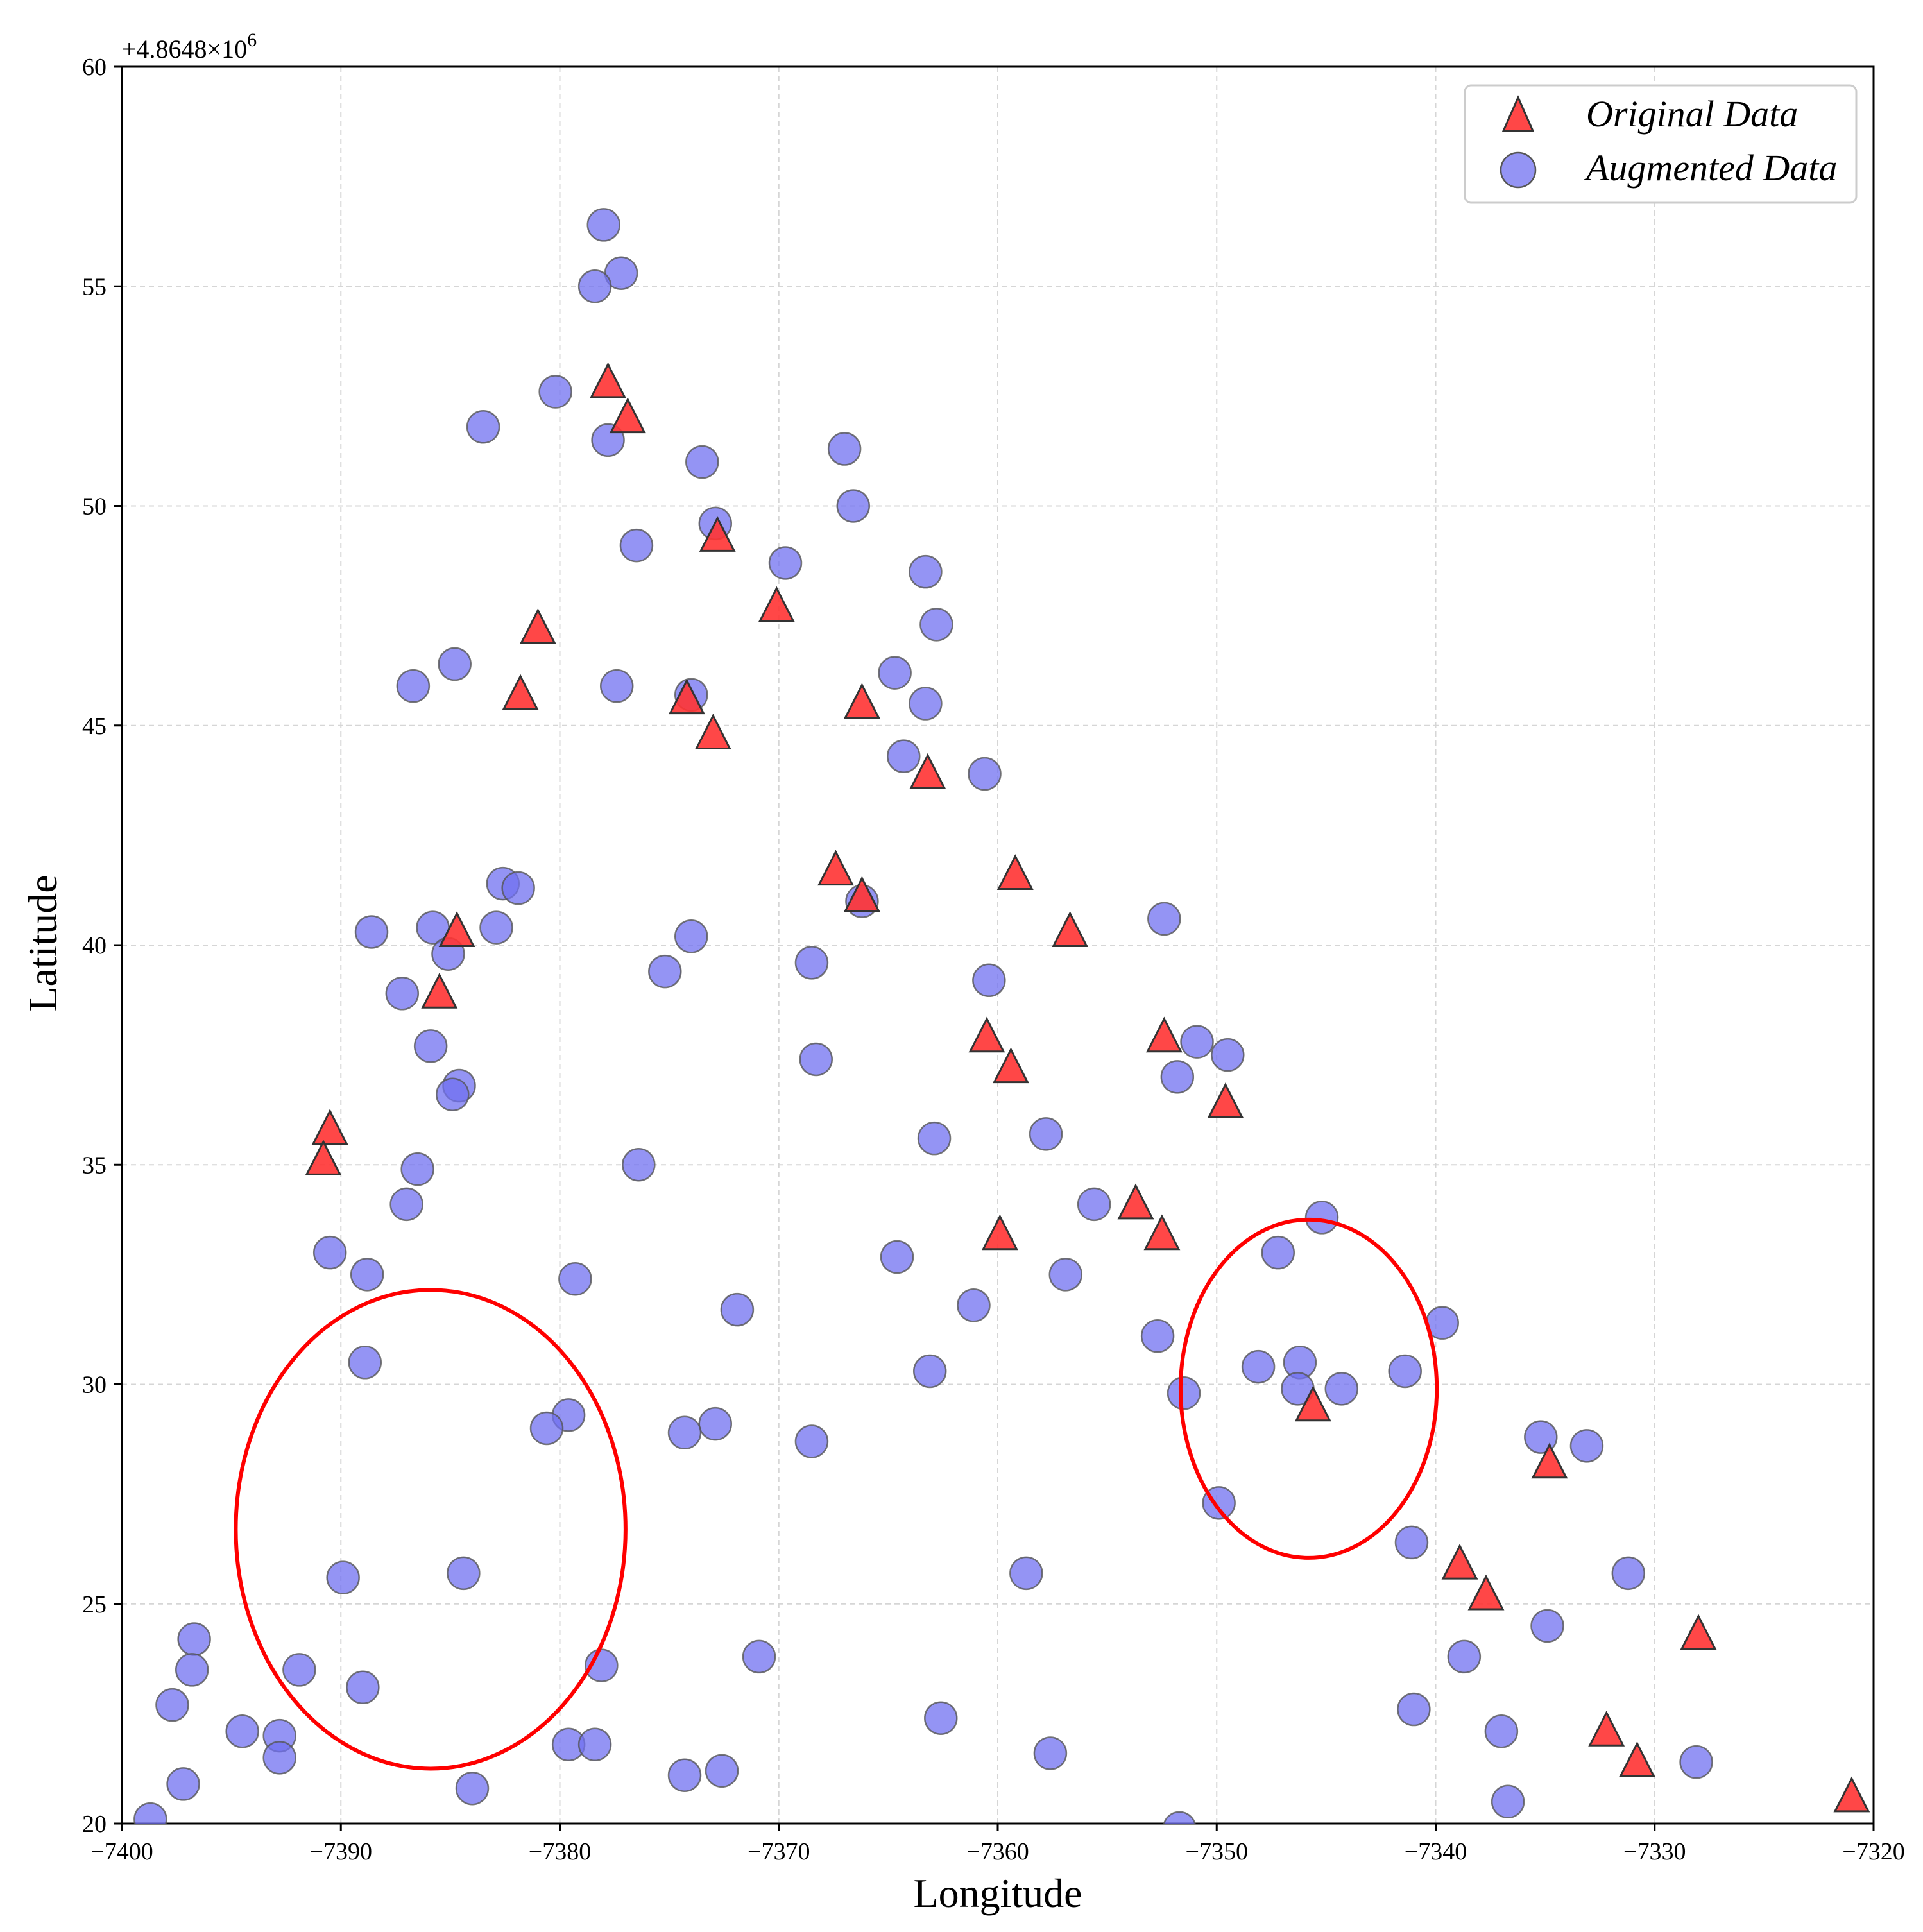 The height and width of the screenshot is (1932, 1923). I want to click on x-tick-label: −7340, so click(1436, 1852).